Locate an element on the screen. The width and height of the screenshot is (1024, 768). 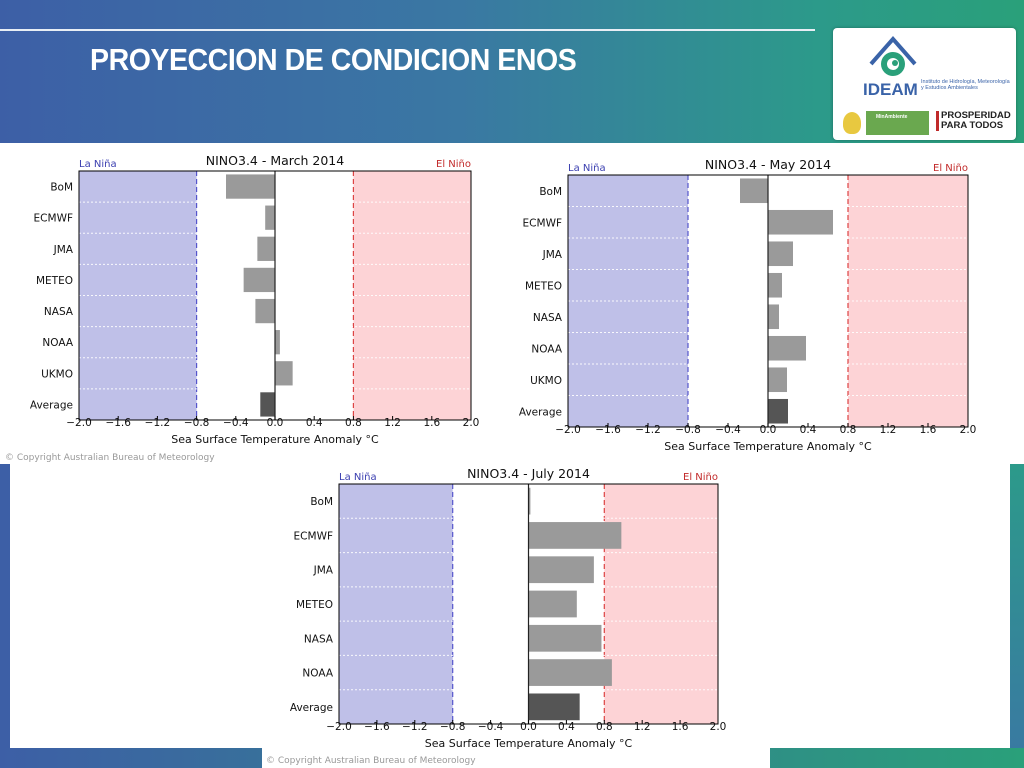
prosperidad-logo: PROSPERIDAD PARA TODOS is located at coordinates (974, 123).